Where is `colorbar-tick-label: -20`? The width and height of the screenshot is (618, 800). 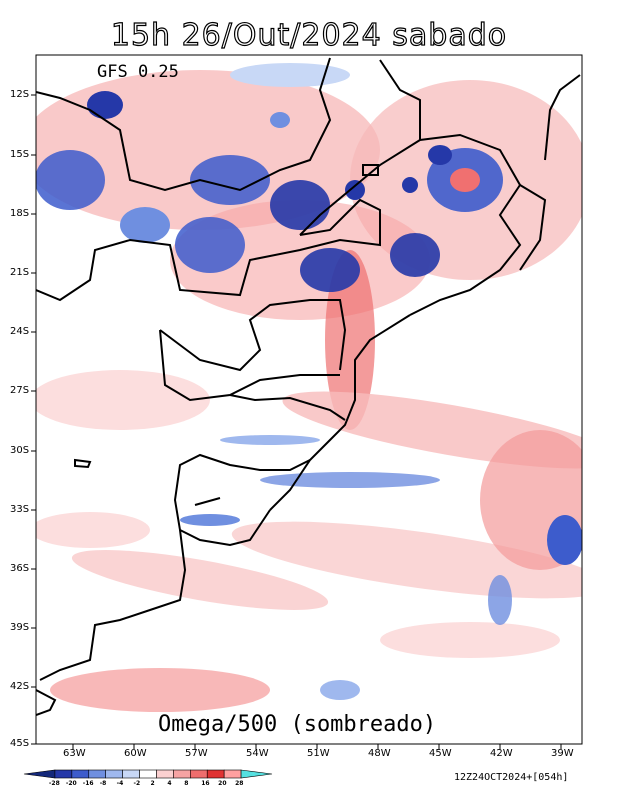 colorbar-tick-label: -20 is located at coordinates (71, 783).